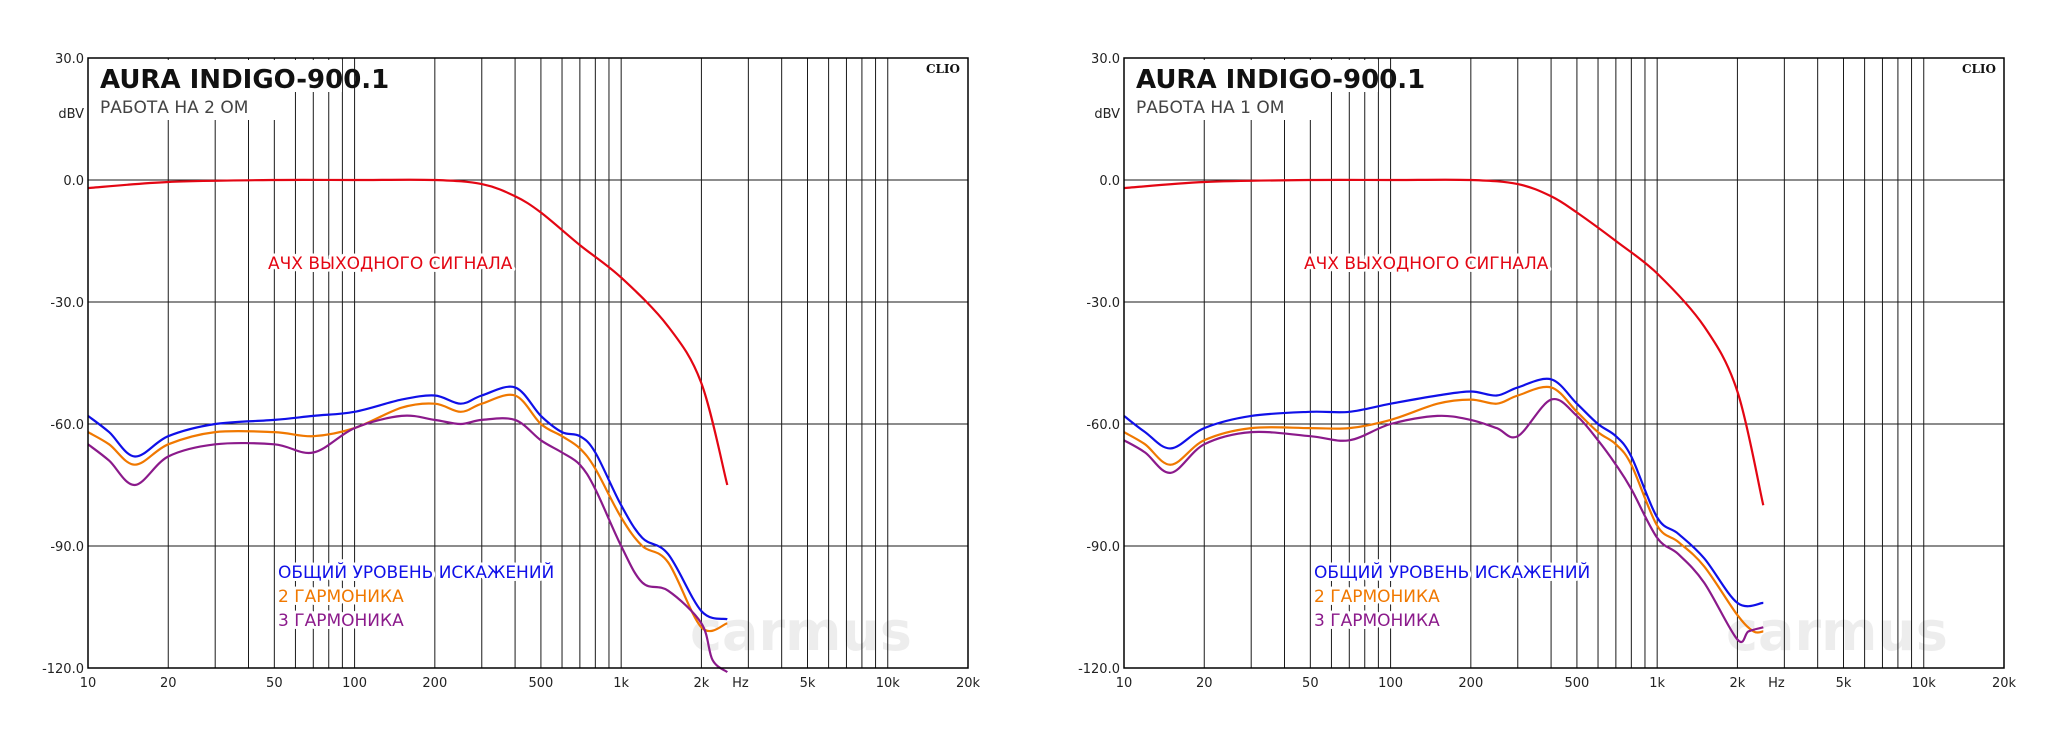 This screenshot has height=730, width=2048. What do you see at coordinates (801, 631) in the screenshot?
I see `watermark: carmus` at bounding box center [801, 631].